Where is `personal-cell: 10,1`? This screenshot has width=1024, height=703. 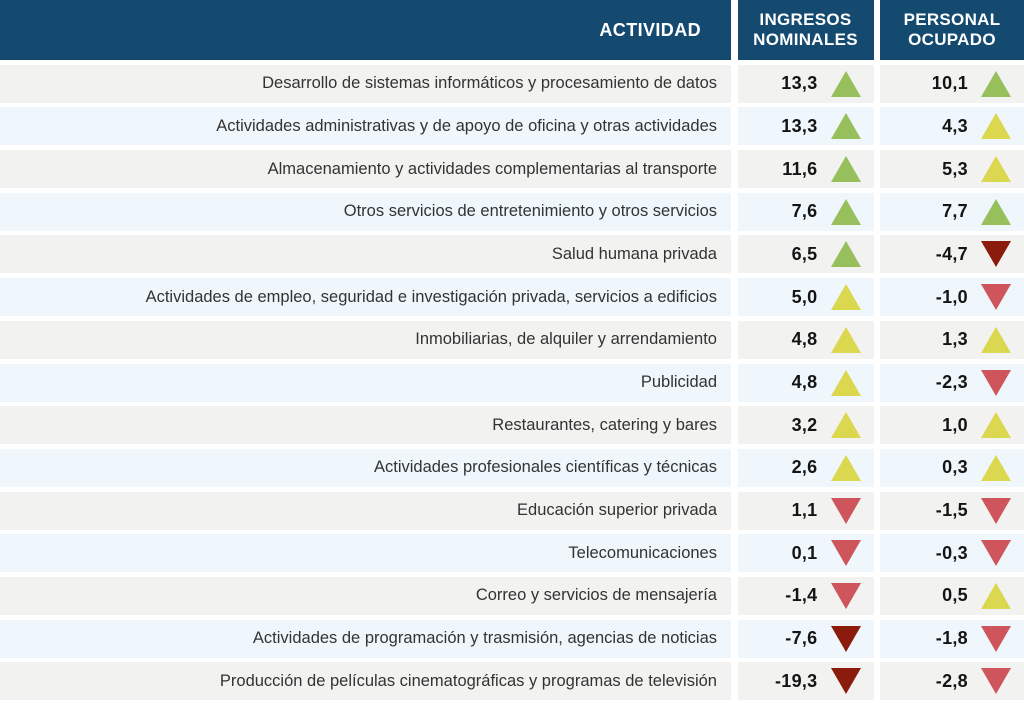
personal-cell: 10,1 is located at coordinates (952, 83).